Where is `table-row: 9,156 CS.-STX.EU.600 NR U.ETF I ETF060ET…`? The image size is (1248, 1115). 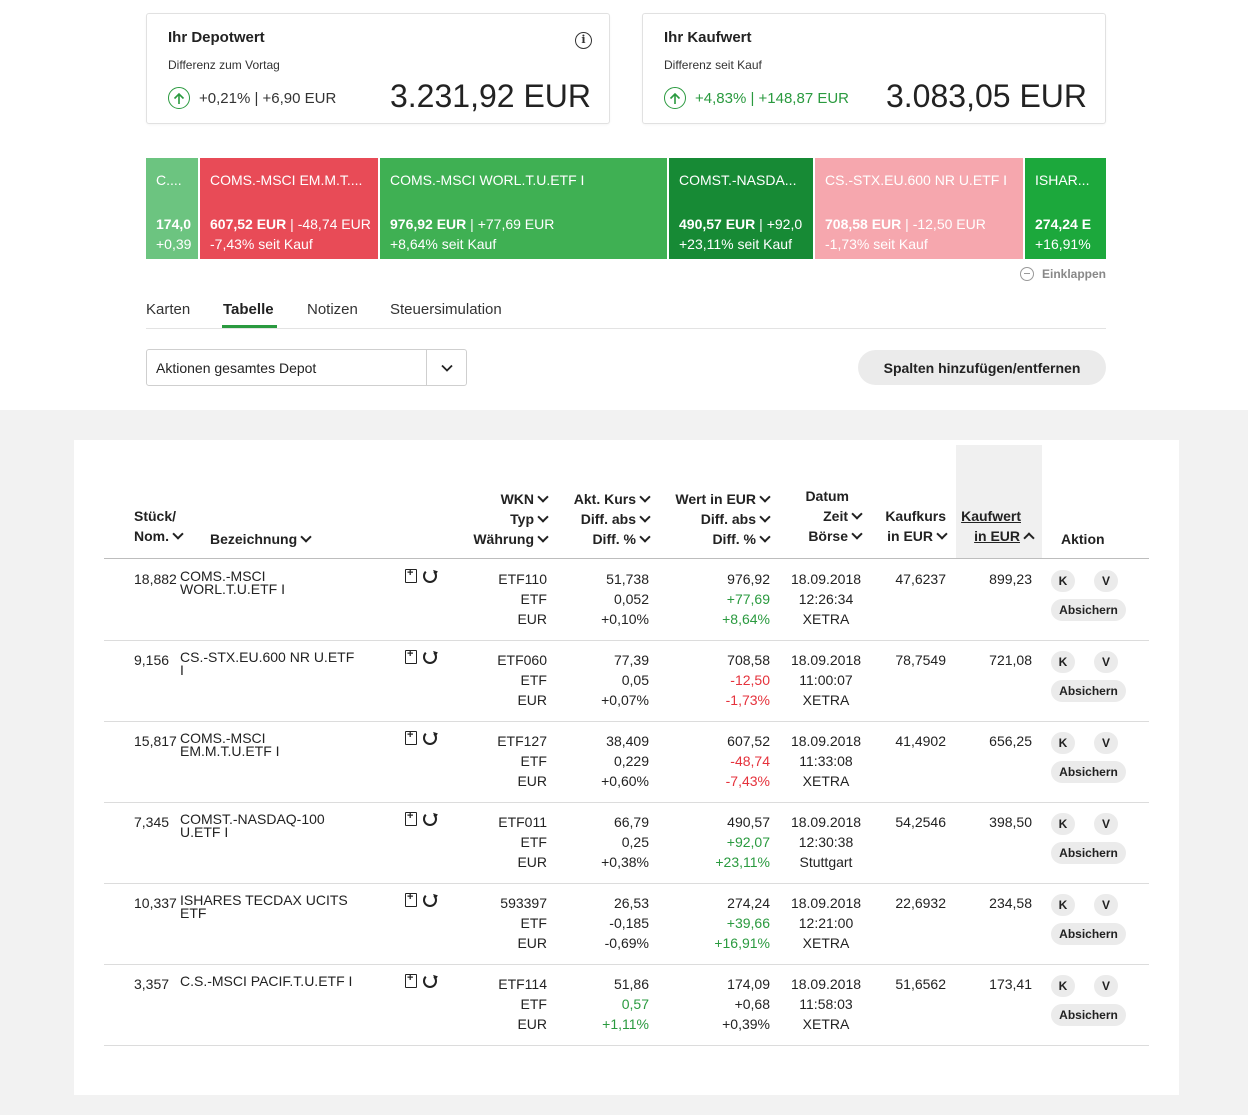 table-row: 9,156 CS.-STX.EU.600 NR U.ETF I ETF060ET… is located at coordinates (626, 681).